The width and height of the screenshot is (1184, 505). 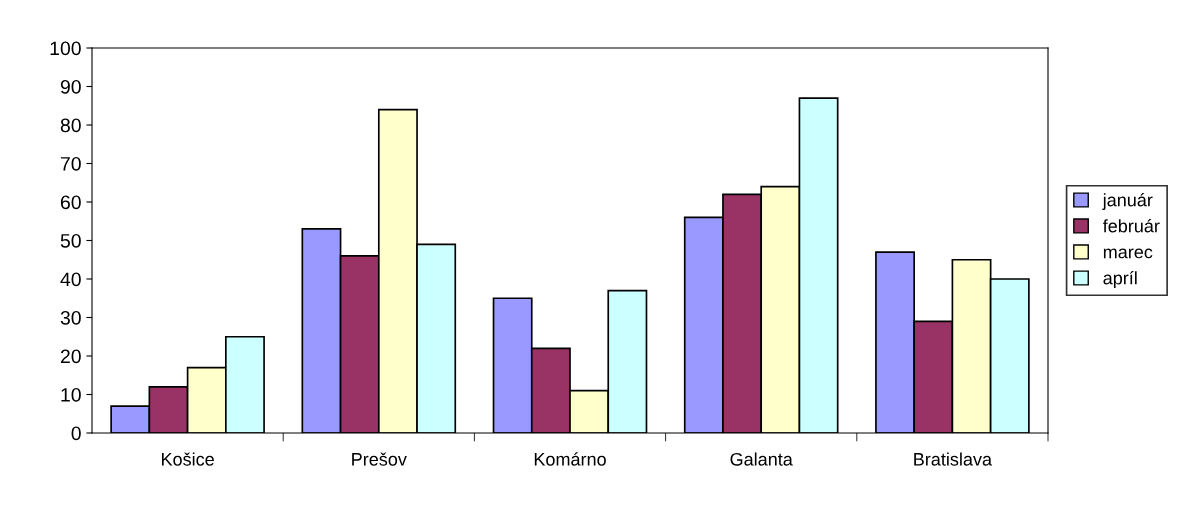 What do you see at coordinates (1120, 279) in the screenshot?
I see `legend-label: apríl` at bounding box center [1120, 279].